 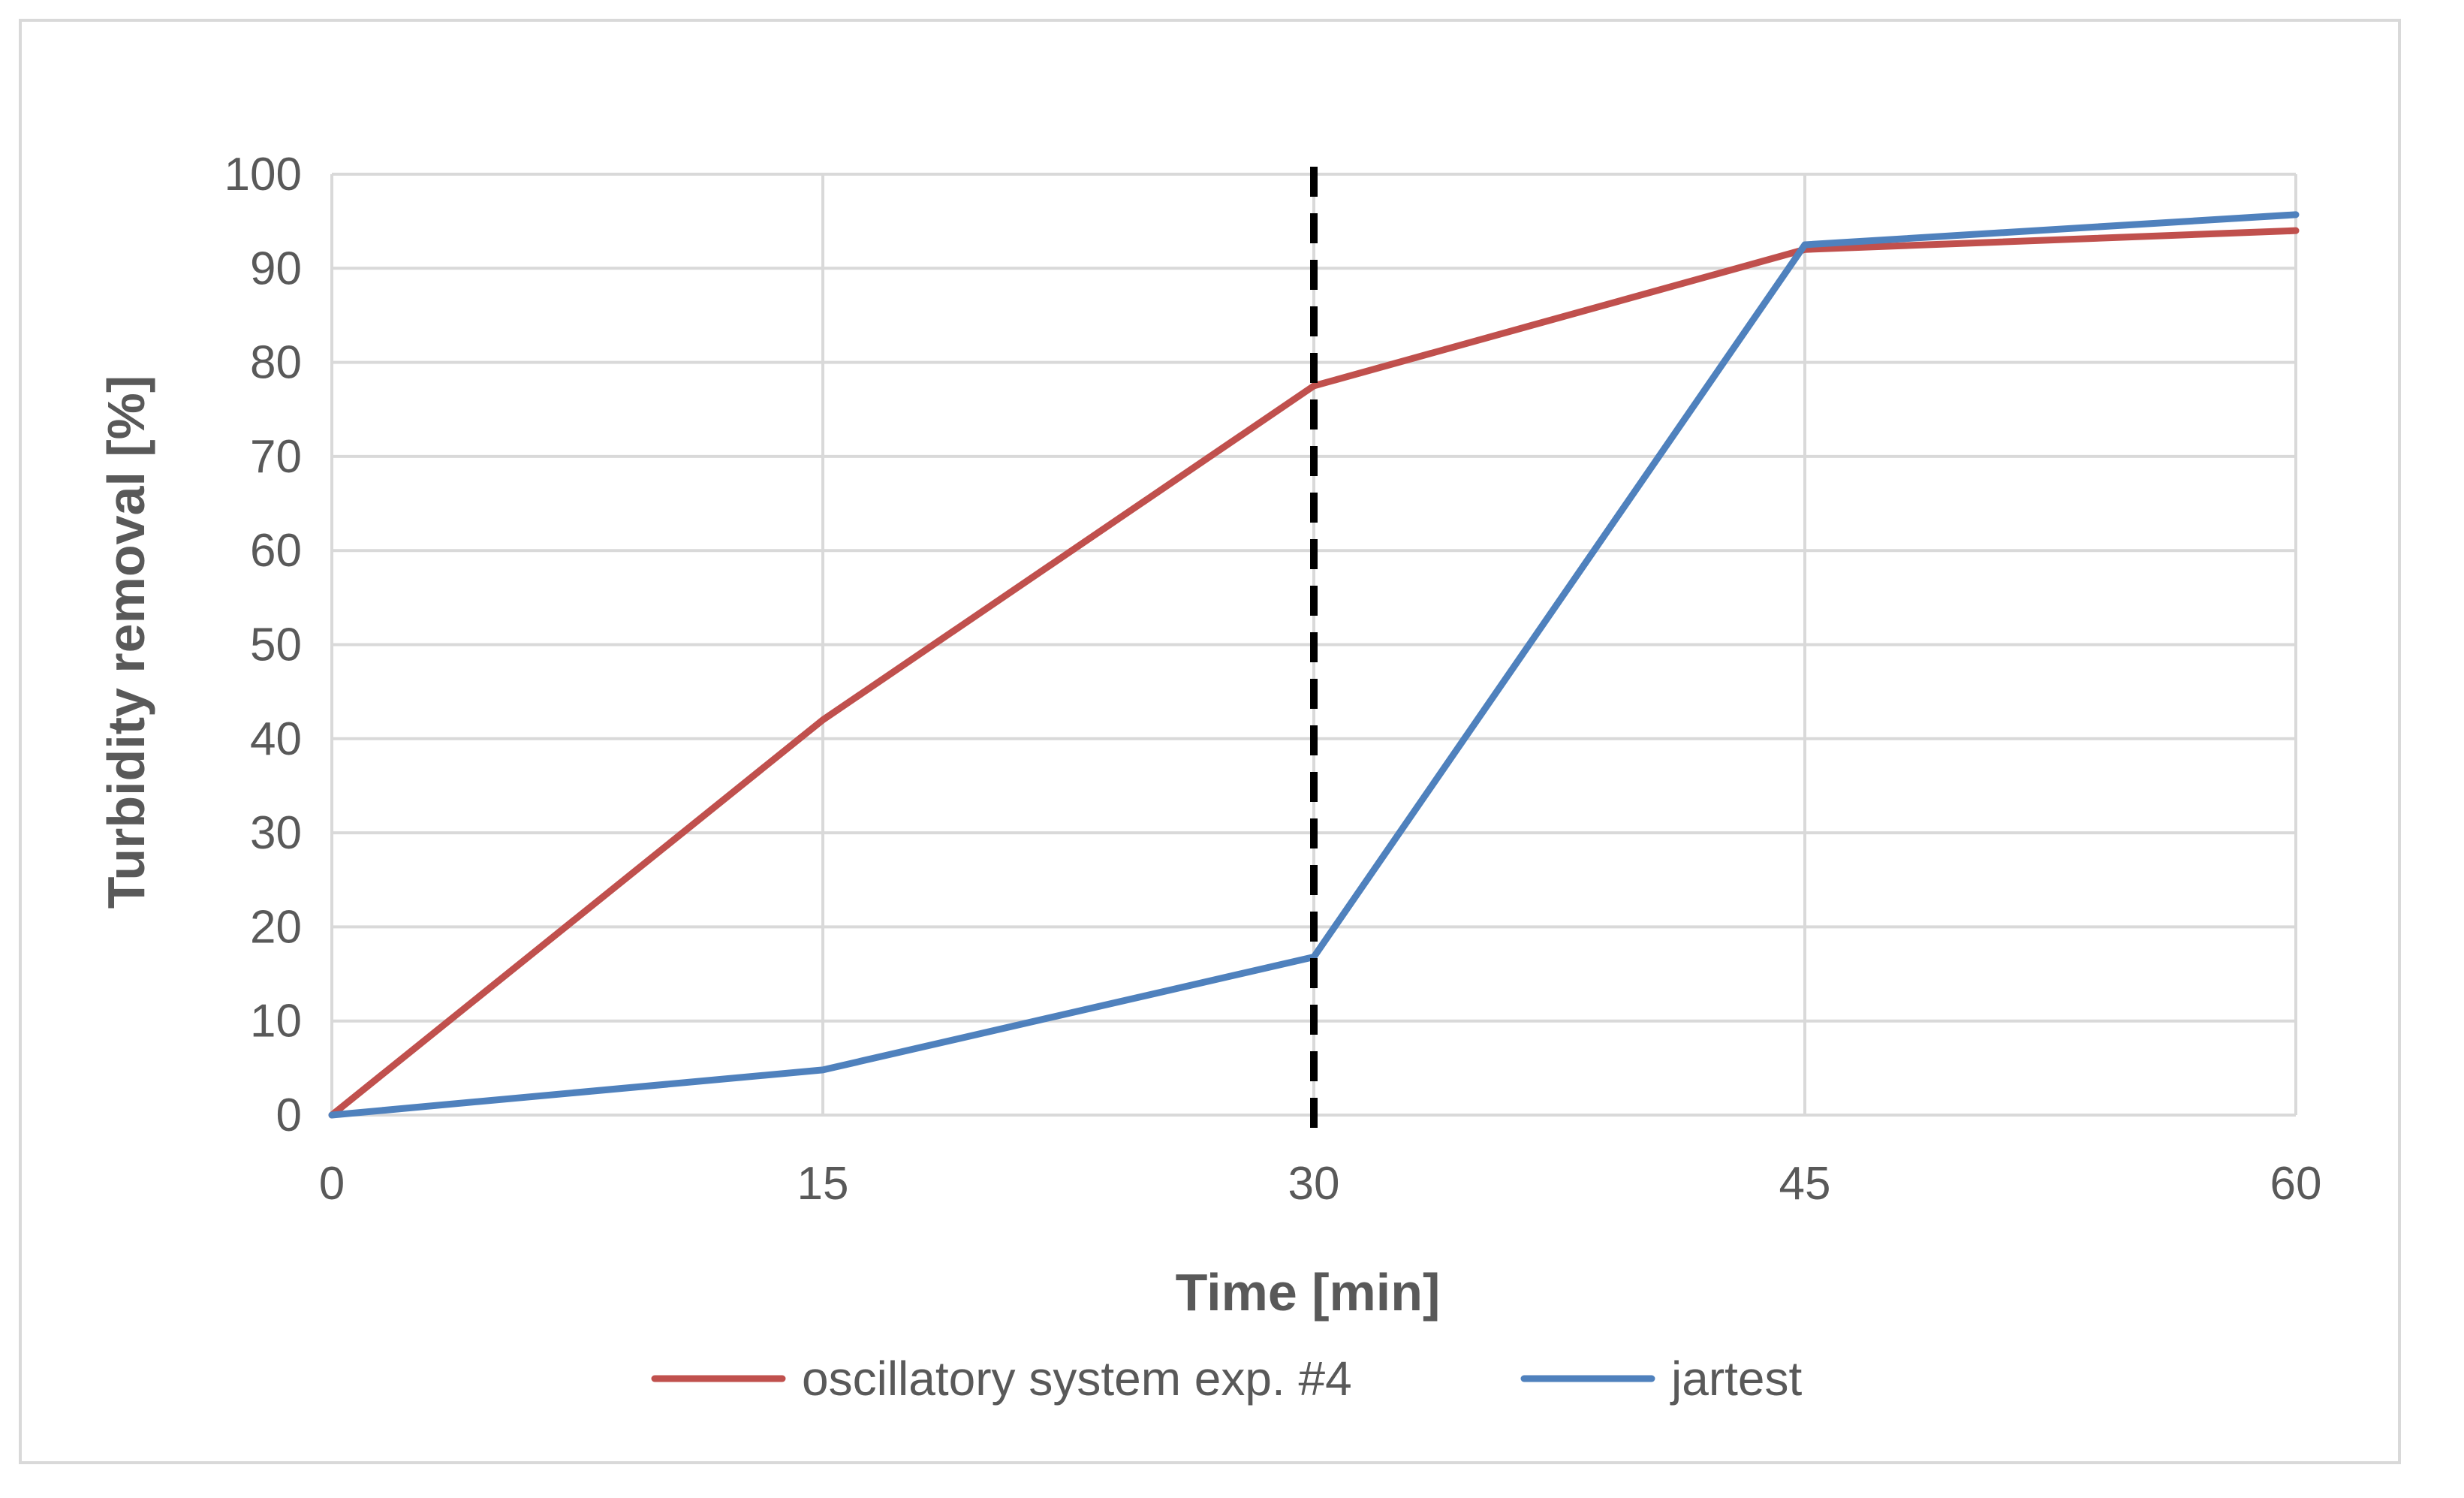 I want to click on y-tick-labels: 0 10 20 30 40 50 60 70 80 90 100, so click(x=263, y=645).